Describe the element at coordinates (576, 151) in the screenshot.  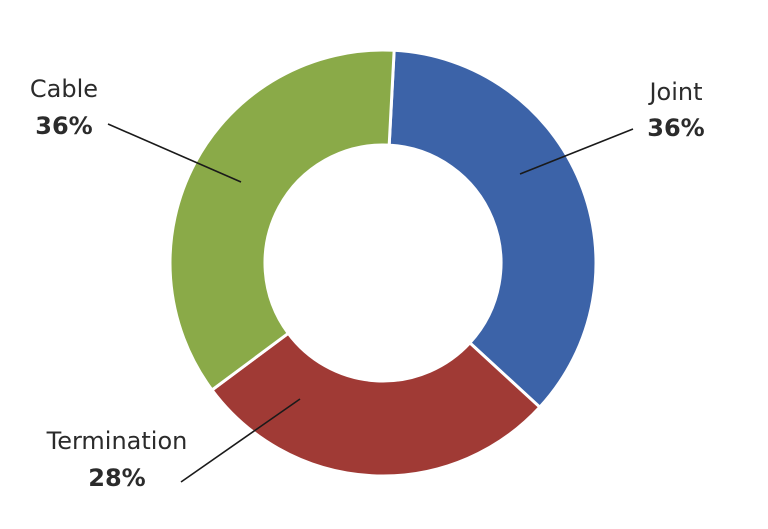
I see `joint-leader-line` at that location.